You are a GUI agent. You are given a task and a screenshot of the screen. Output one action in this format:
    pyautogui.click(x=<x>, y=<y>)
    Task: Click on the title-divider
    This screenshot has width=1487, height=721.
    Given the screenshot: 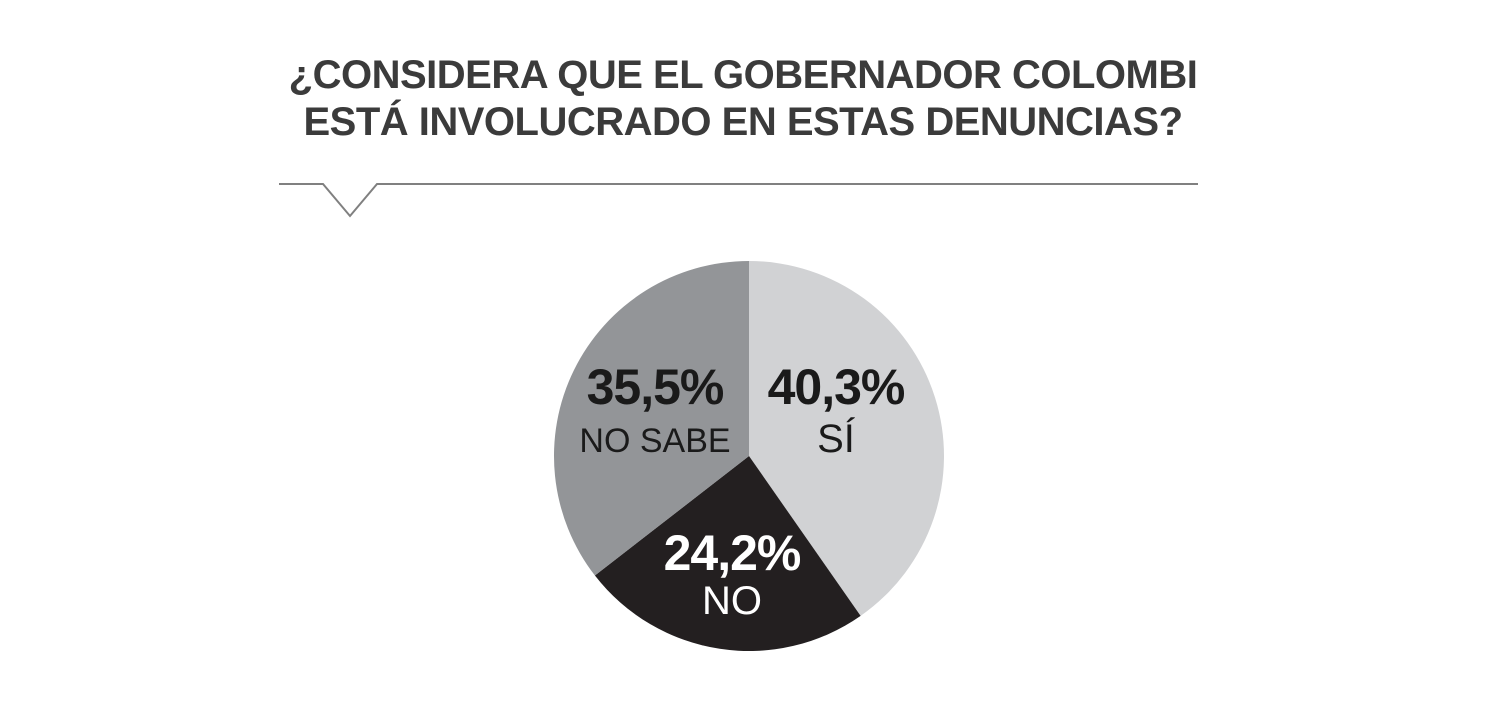 What is the action you would take?
    pyautogui.click(x=738, y=200)
    